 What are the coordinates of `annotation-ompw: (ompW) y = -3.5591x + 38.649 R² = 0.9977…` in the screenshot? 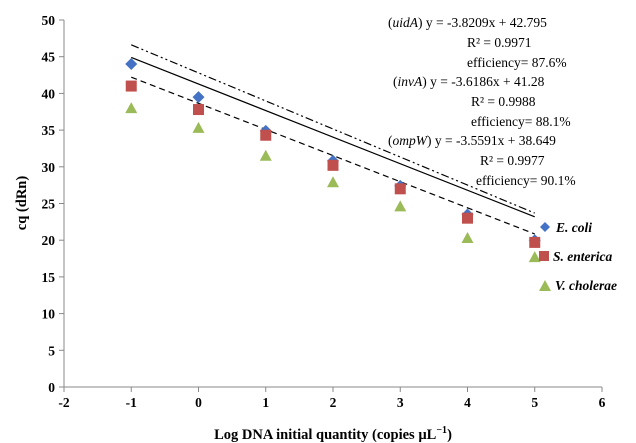 It's located at (482, 160).